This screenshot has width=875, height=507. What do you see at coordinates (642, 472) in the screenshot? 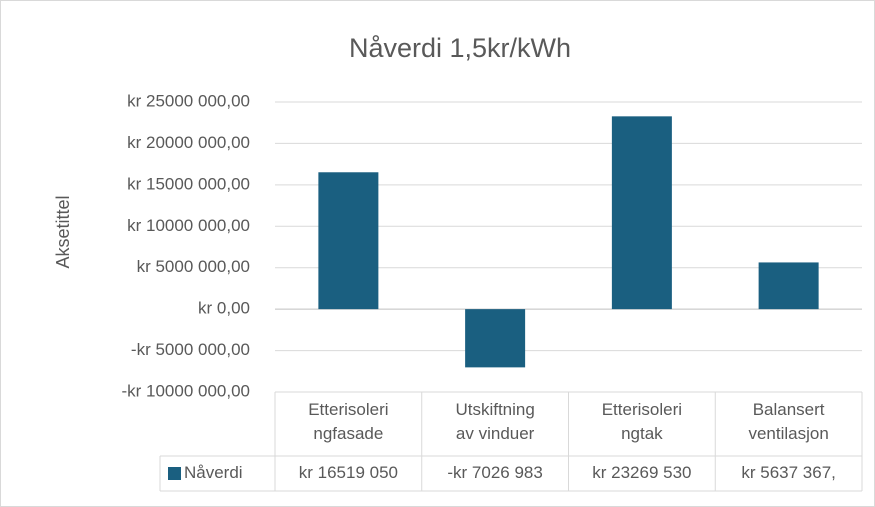
I see `data-label: kr 23269 530` at bounding box center [642, 472].